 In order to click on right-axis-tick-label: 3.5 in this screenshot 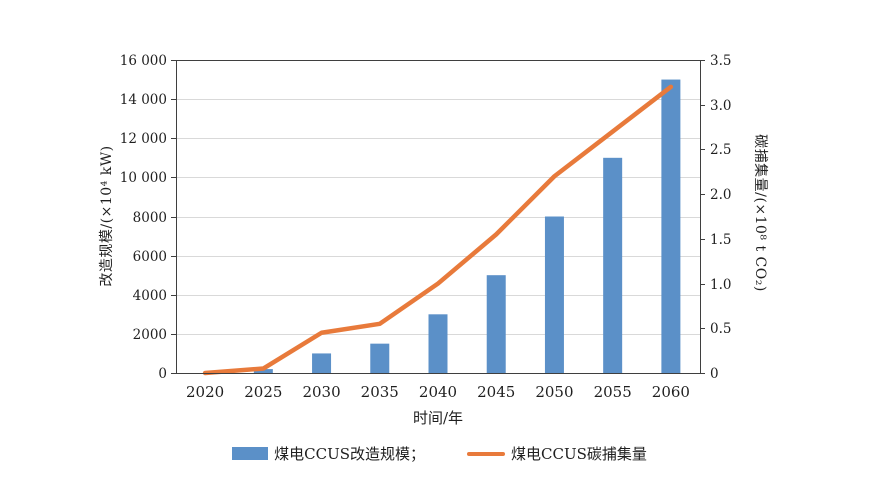, I will do `click(720, 61)`.